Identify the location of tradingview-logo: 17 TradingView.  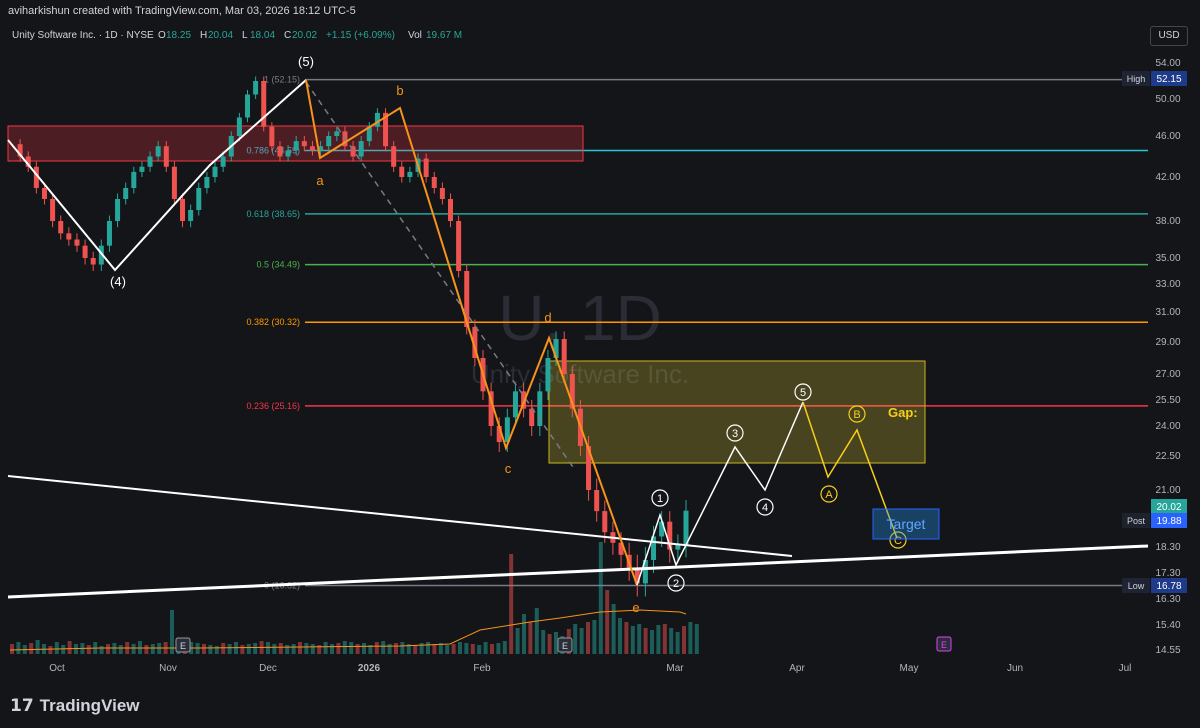
(75, 706).